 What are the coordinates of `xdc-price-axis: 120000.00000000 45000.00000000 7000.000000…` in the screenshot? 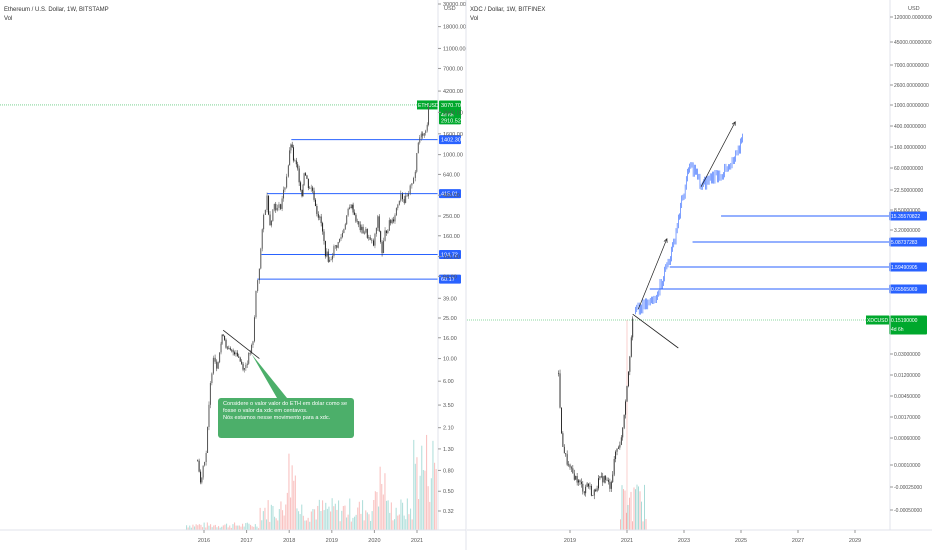 It's located at (910, 265).